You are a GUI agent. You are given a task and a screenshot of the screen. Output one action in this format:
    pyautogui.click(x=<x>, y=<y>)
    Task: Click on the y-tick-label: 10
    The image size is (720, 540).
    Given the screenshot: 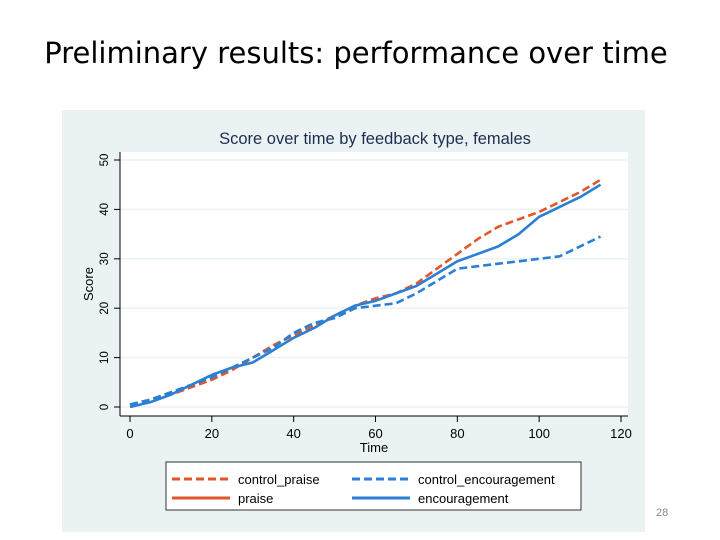 What is the action you would take?
    pyautogui.click(x=105, y=357)
    